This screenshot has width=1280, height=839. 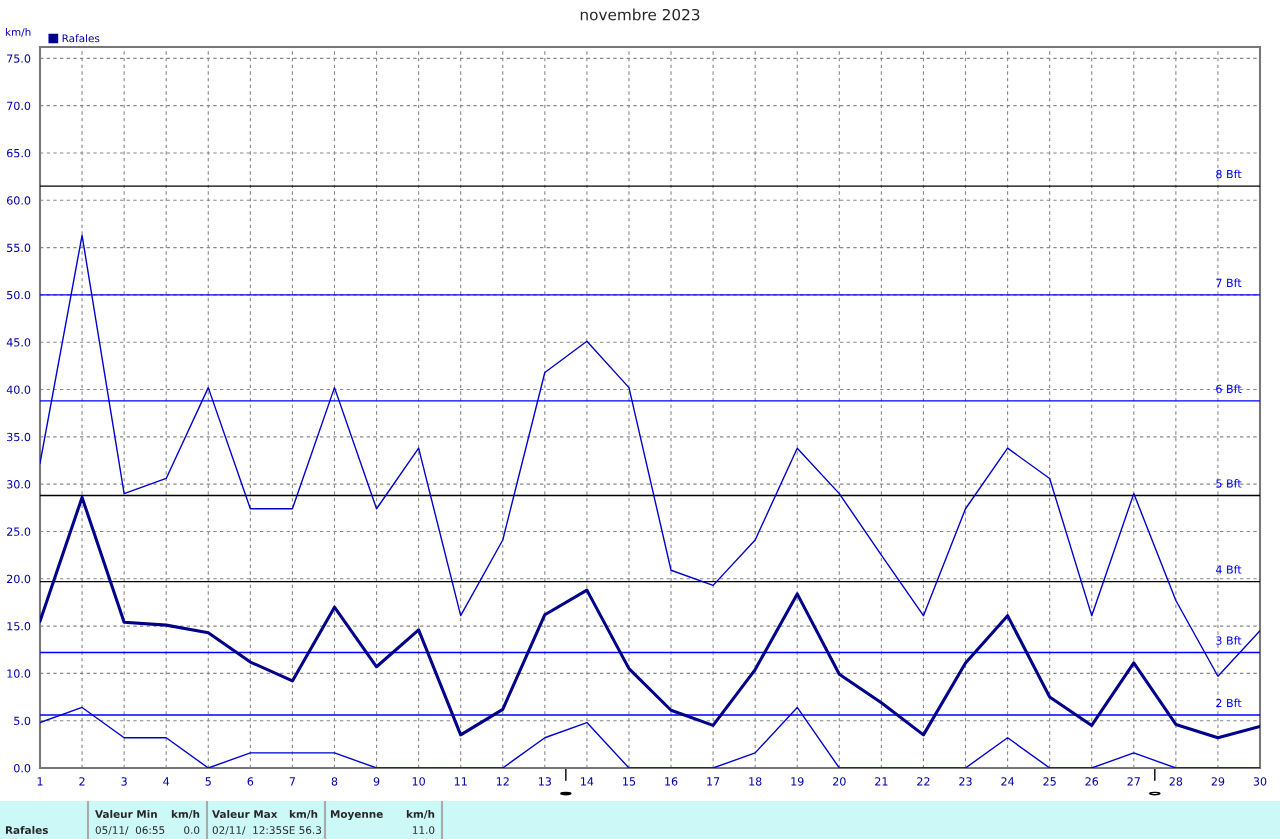 I want to click on x-tick-label: 23, so click(x=965, y=781).